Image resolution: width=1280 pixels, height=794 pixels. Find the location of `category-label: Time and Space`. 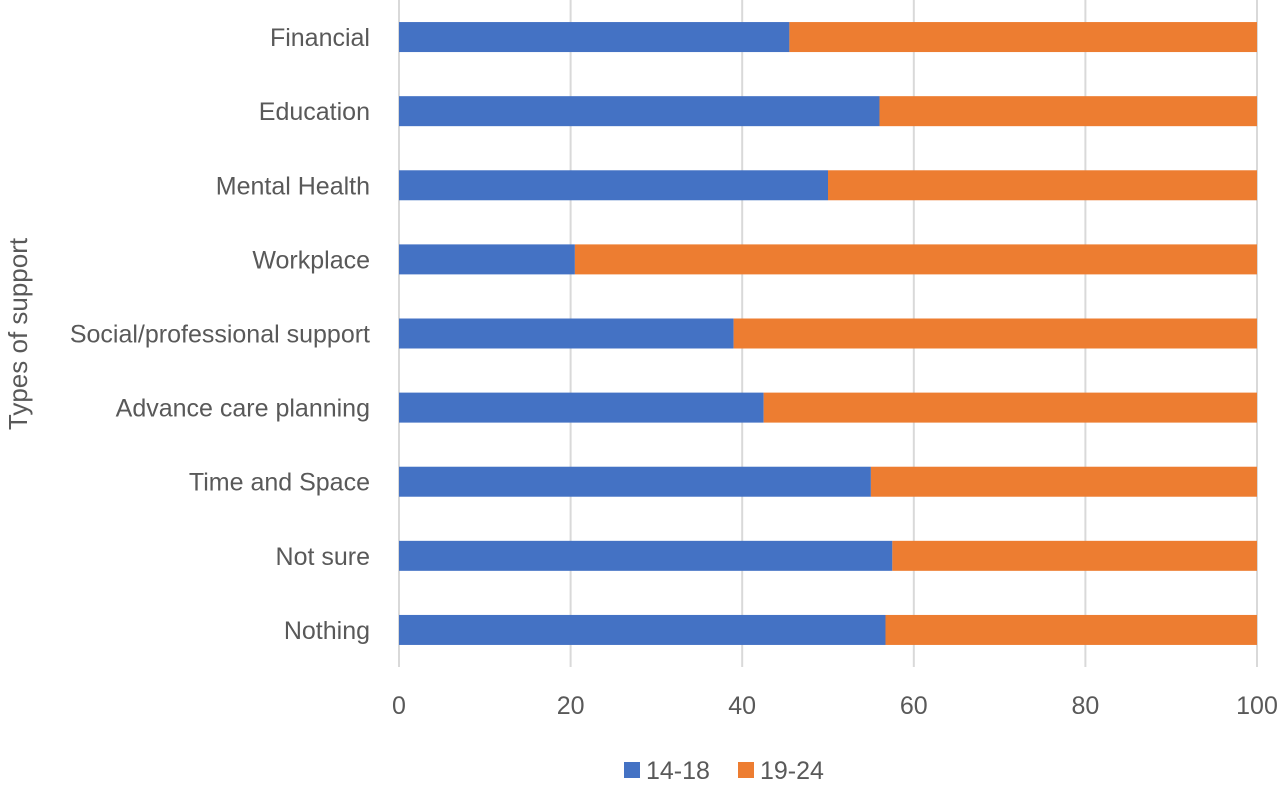

category-label: Time and Space is located at coordinates (279, 483).